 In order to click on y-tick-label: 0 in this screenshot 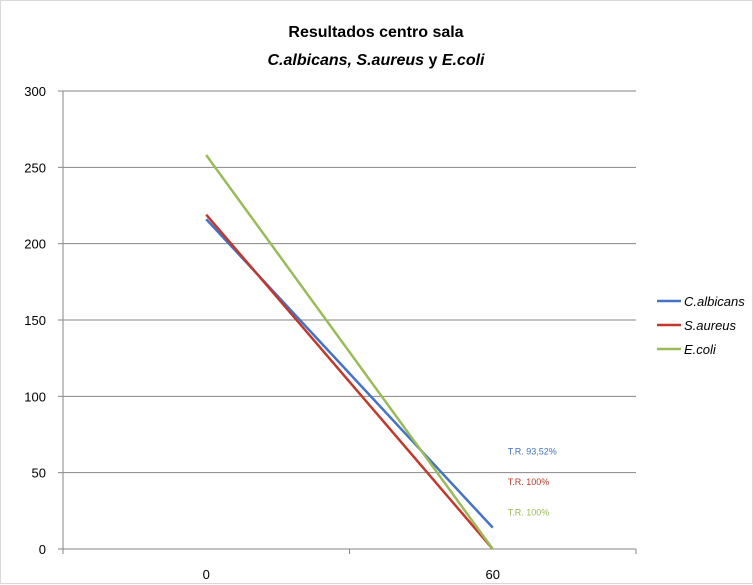, I will do `click(42, 549)`.